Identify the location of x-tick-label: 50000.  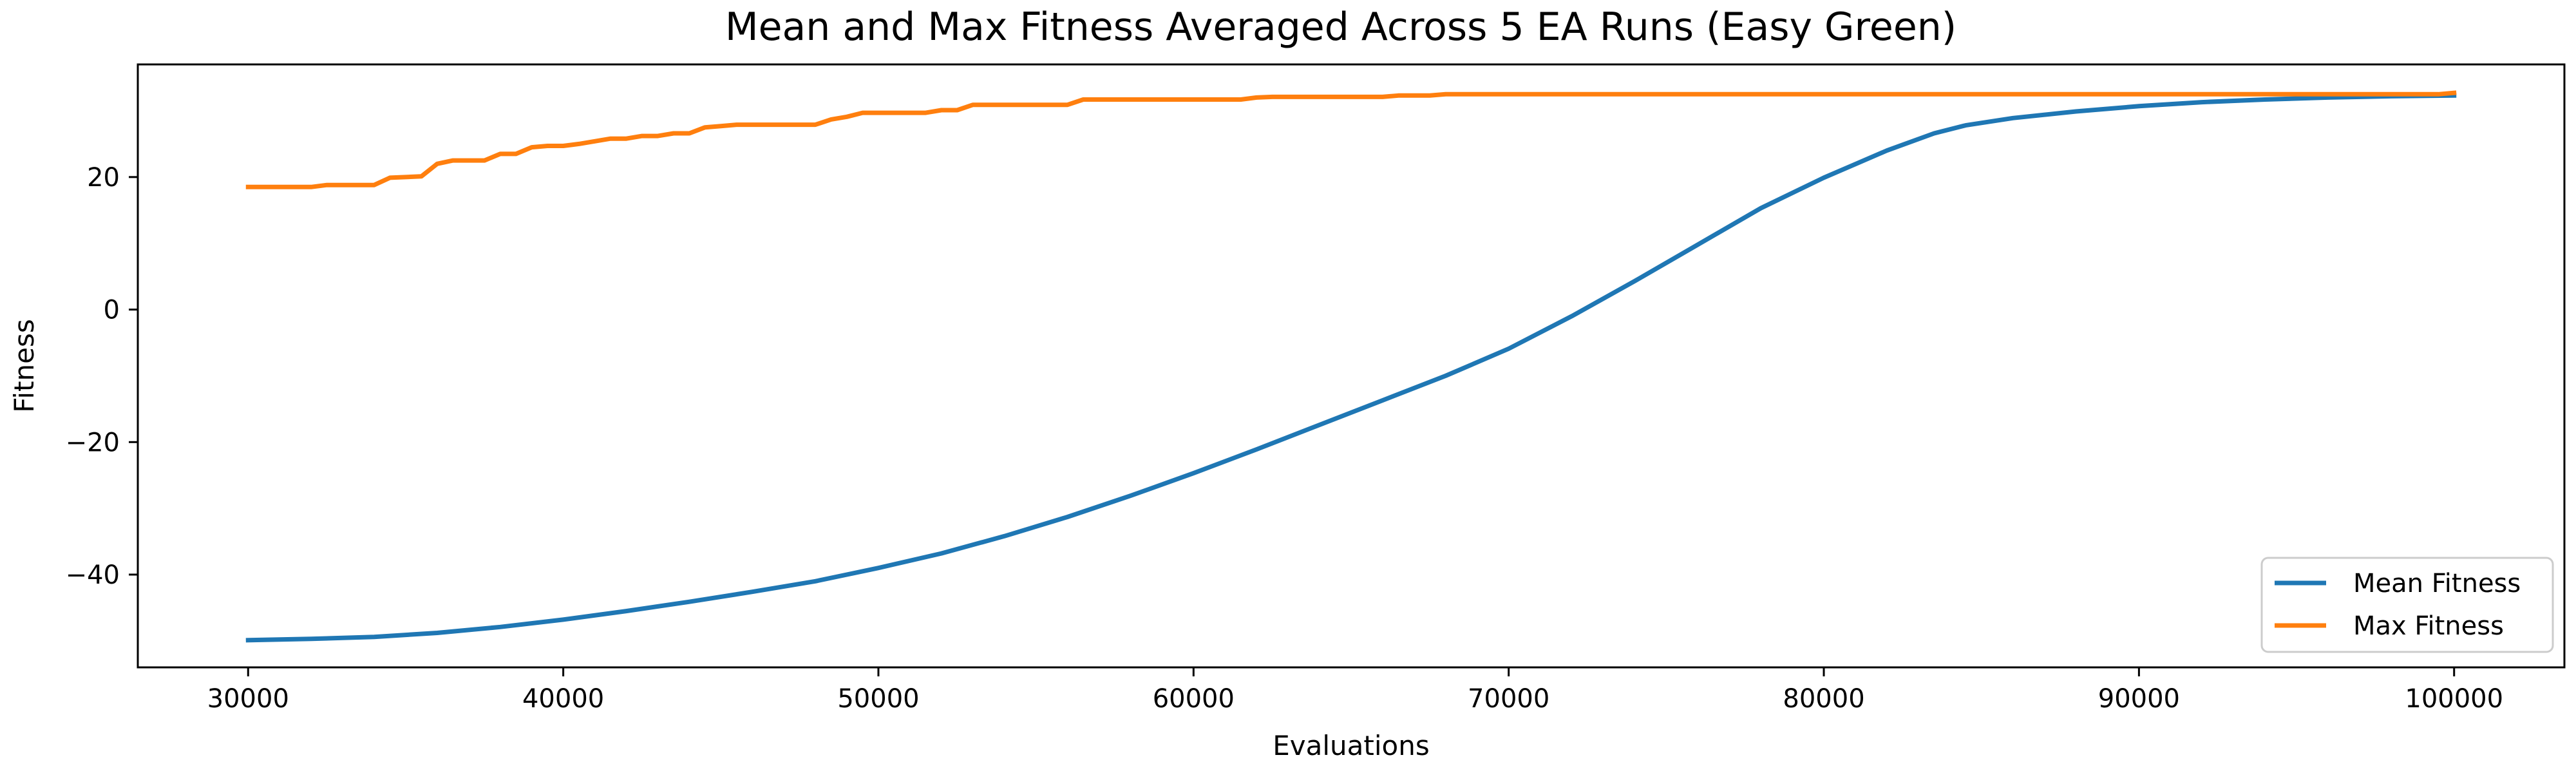
(878, 699).